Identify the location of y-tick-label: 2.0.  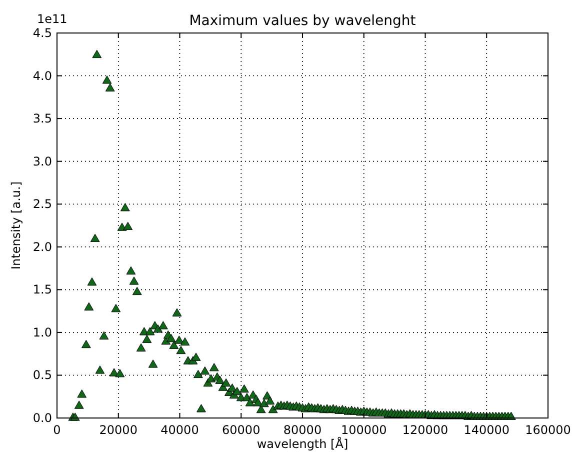
(42, 247).